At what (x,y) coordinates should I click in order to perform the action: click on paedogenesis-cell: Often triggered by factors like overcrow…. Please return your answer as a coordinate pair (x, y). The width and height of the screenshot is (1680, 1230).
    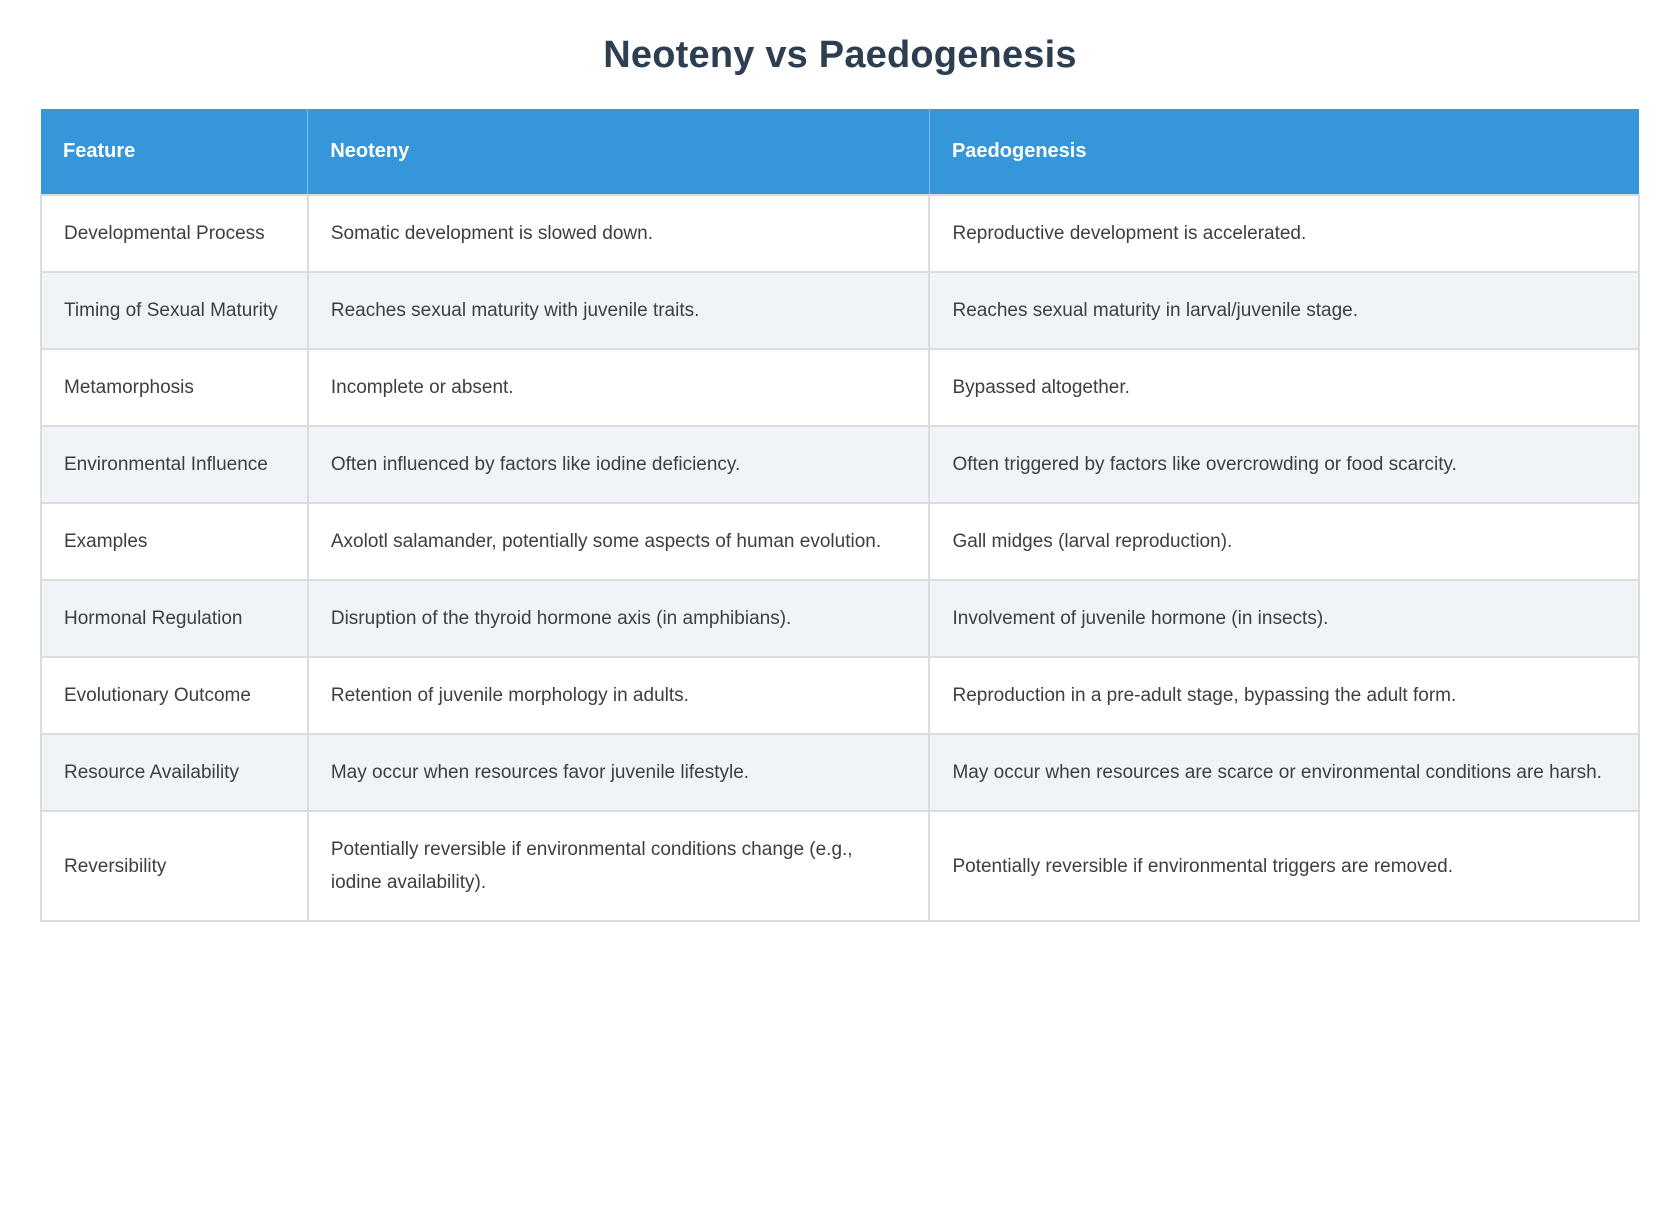
    Looking at the image, I should click on (1284, 464).